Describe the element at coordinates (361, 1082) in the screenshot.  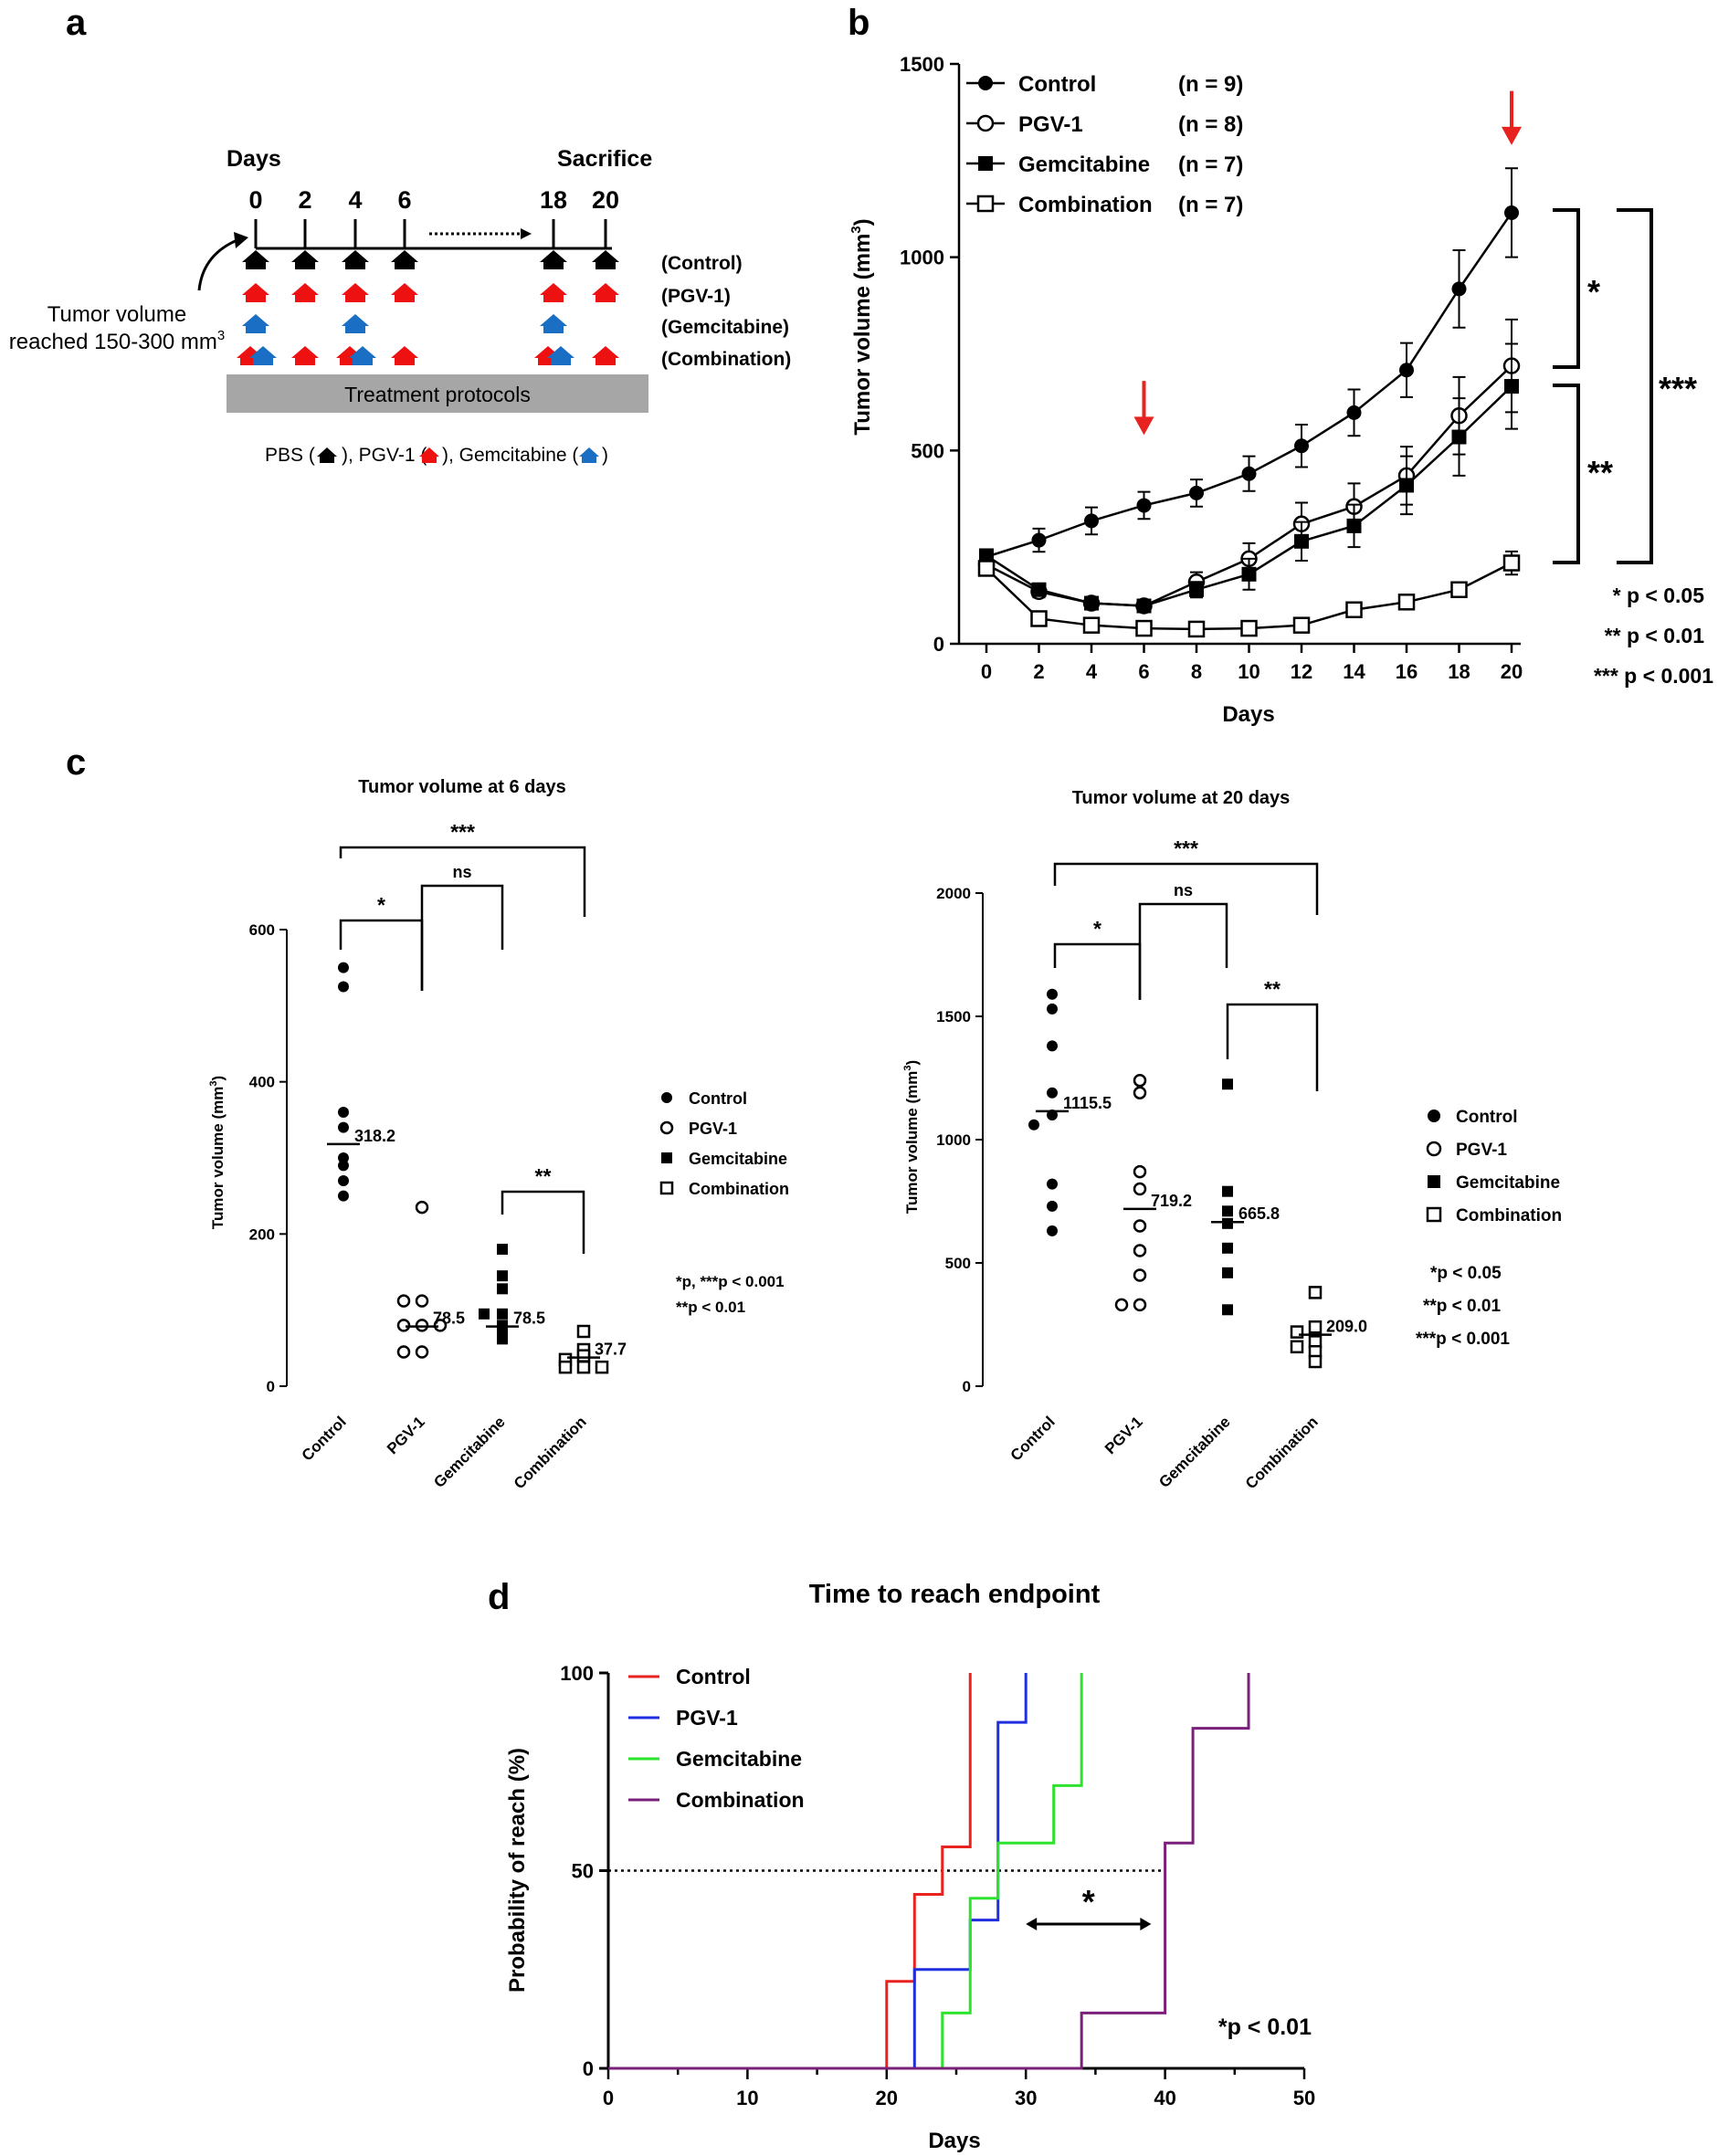
I see `cl-group-control: 318.2` at that location.